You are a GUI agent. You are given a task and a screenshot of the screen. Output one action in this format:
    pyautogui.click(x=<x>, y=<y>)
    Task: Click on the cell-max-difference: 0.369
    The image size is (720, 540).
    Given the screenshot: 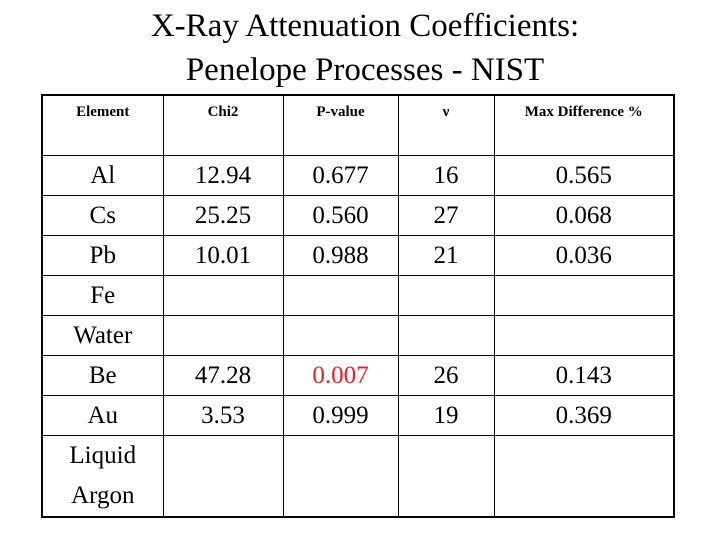 What is the action you would take?
    pyautogui.click(x=584, y=415)
    